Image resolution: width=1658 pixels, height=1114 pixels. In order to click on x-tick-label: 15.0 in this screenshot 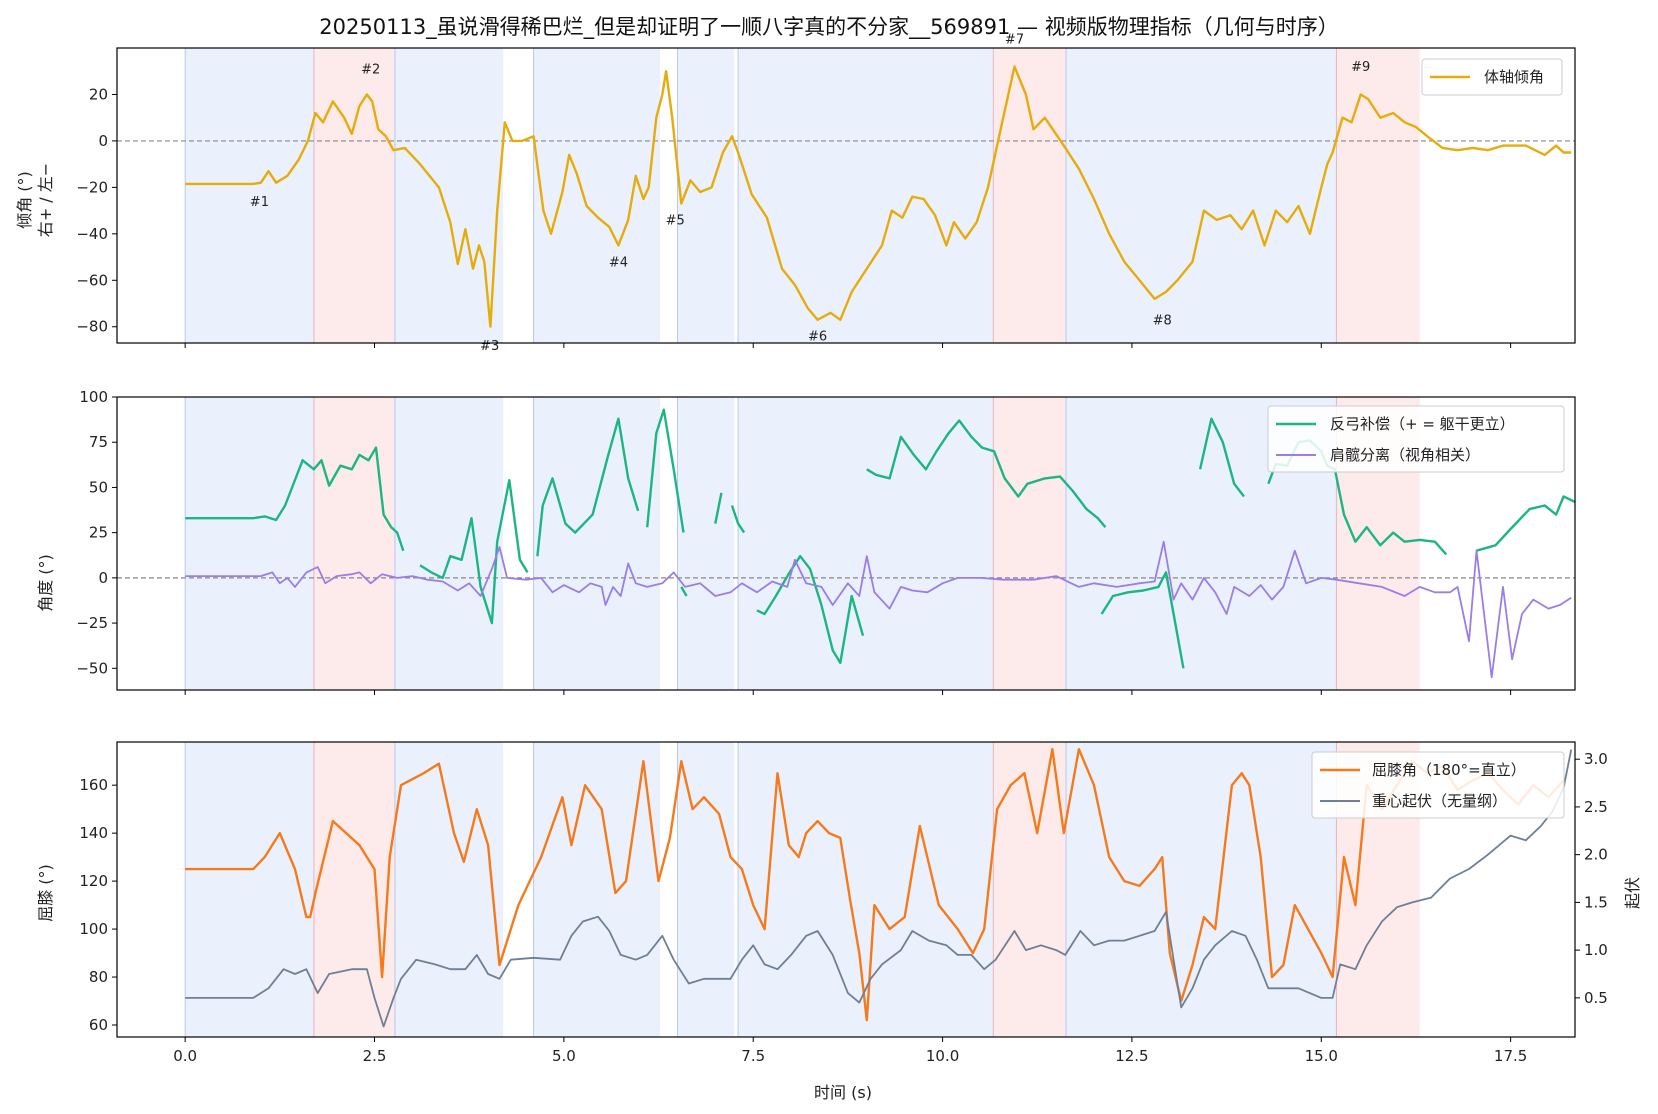, I will do `click(1321, 1056)`.